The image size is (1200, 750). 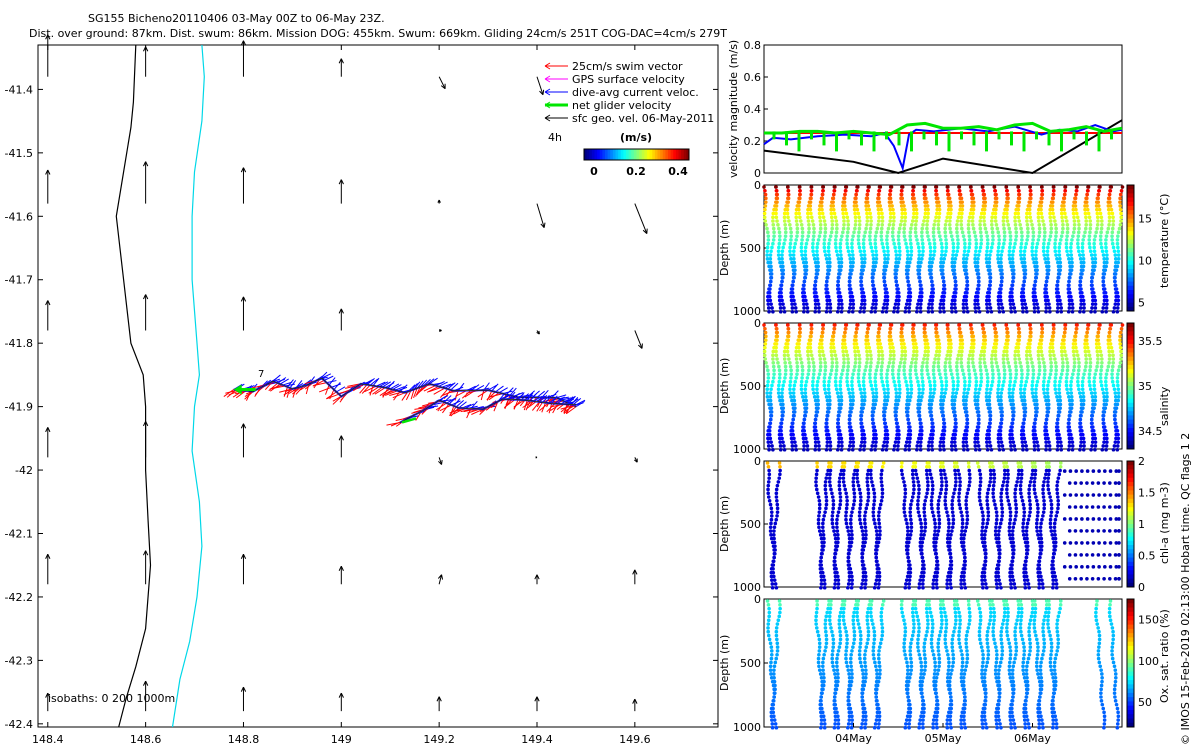 I want to click on colorbar-cell, so click(x=612, y=154).